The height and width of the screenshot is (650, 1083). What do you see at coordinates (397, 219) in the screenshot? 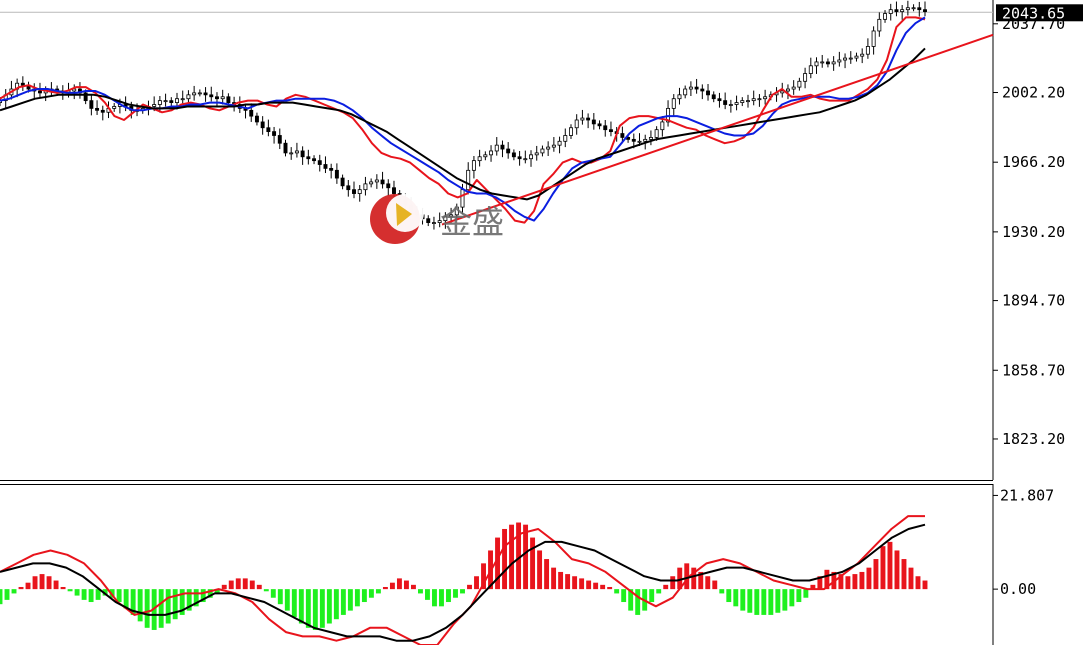
I see `watermark-logo` at bounding box center [397, 219].